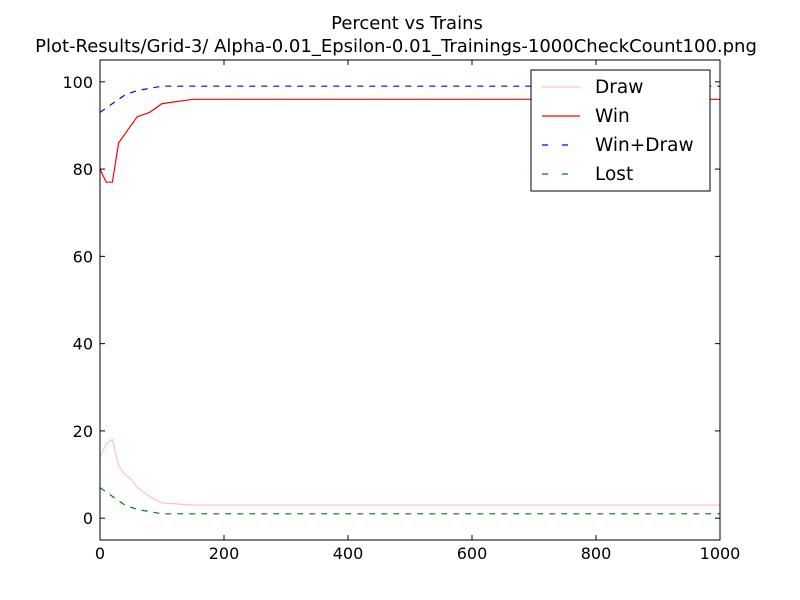 The image size is (800, 600). Describe the element at coordinates (720, 553) in the screenshot. I see `x-tick-label: 1000` at that location.